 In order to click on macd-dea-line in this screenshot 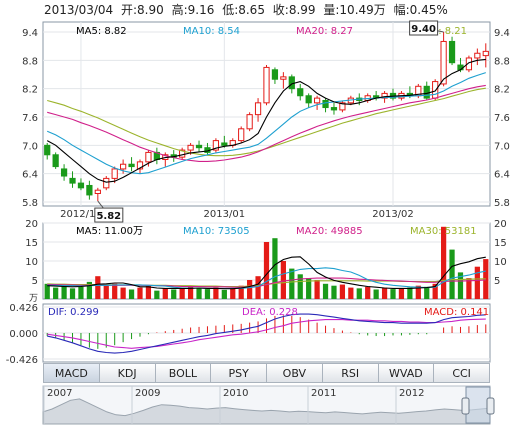, I will do `click(266, 333)`.